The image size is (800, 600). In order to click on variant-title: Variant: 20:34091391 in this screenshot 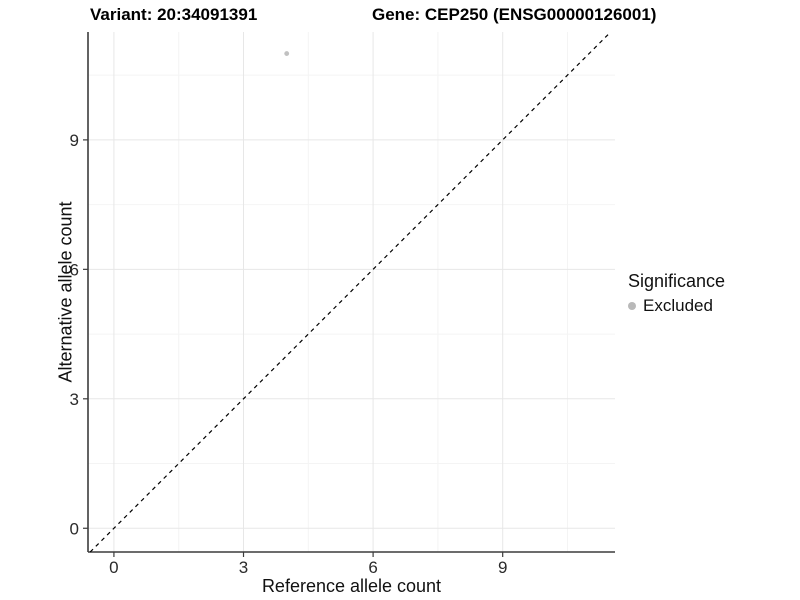, I will do `click(174, 14)`.